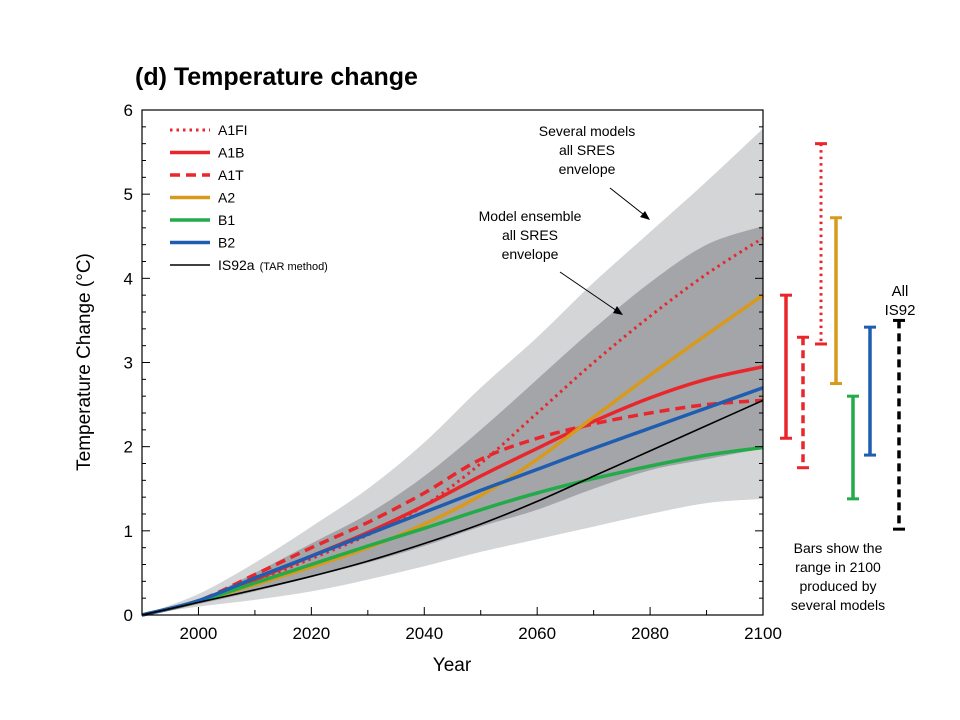 The width and height of the screenshot is (960, 720). Describe the element at coordinates (537, 633) in the screenshot. I see `x-tick-label: 2060` at that location.